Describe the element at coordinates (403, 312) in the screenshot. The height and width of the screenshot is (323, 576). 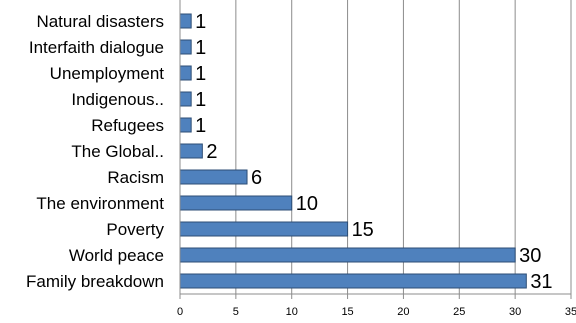
I see `x-tick-label: 20` at that location.